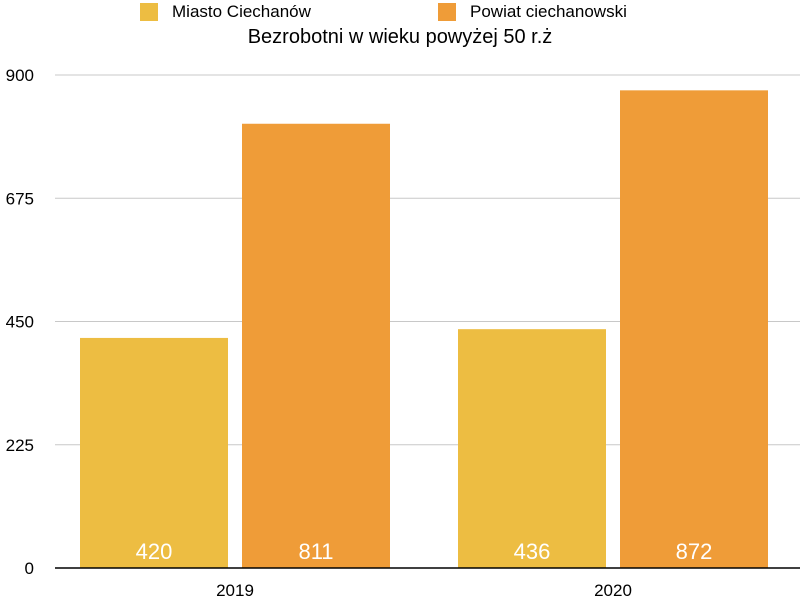 The height and width of the screenshot is (600, 800). I want to click on y-tick-label: 900, so click(20, 75).